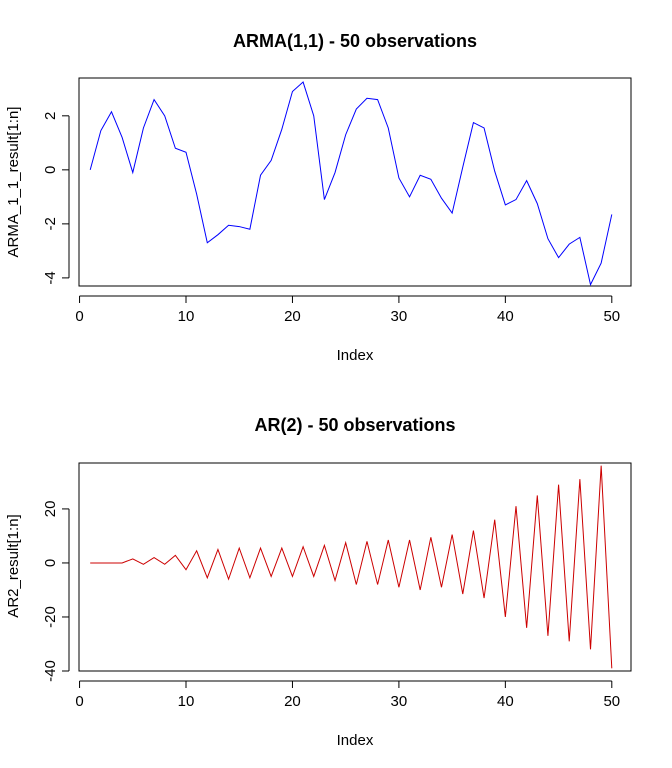 The image size is (672, 768). I want to click on arma-x-axis-label: Index, so click(355, 355).